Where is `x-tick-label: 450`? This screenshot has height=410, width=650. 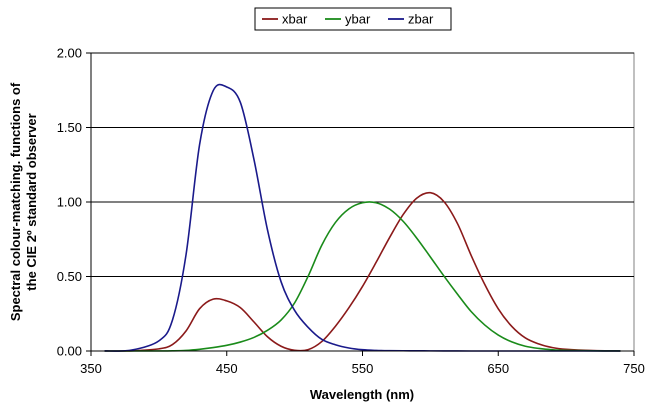 x-tick-label: 450 is located at coordinates (227, 368).